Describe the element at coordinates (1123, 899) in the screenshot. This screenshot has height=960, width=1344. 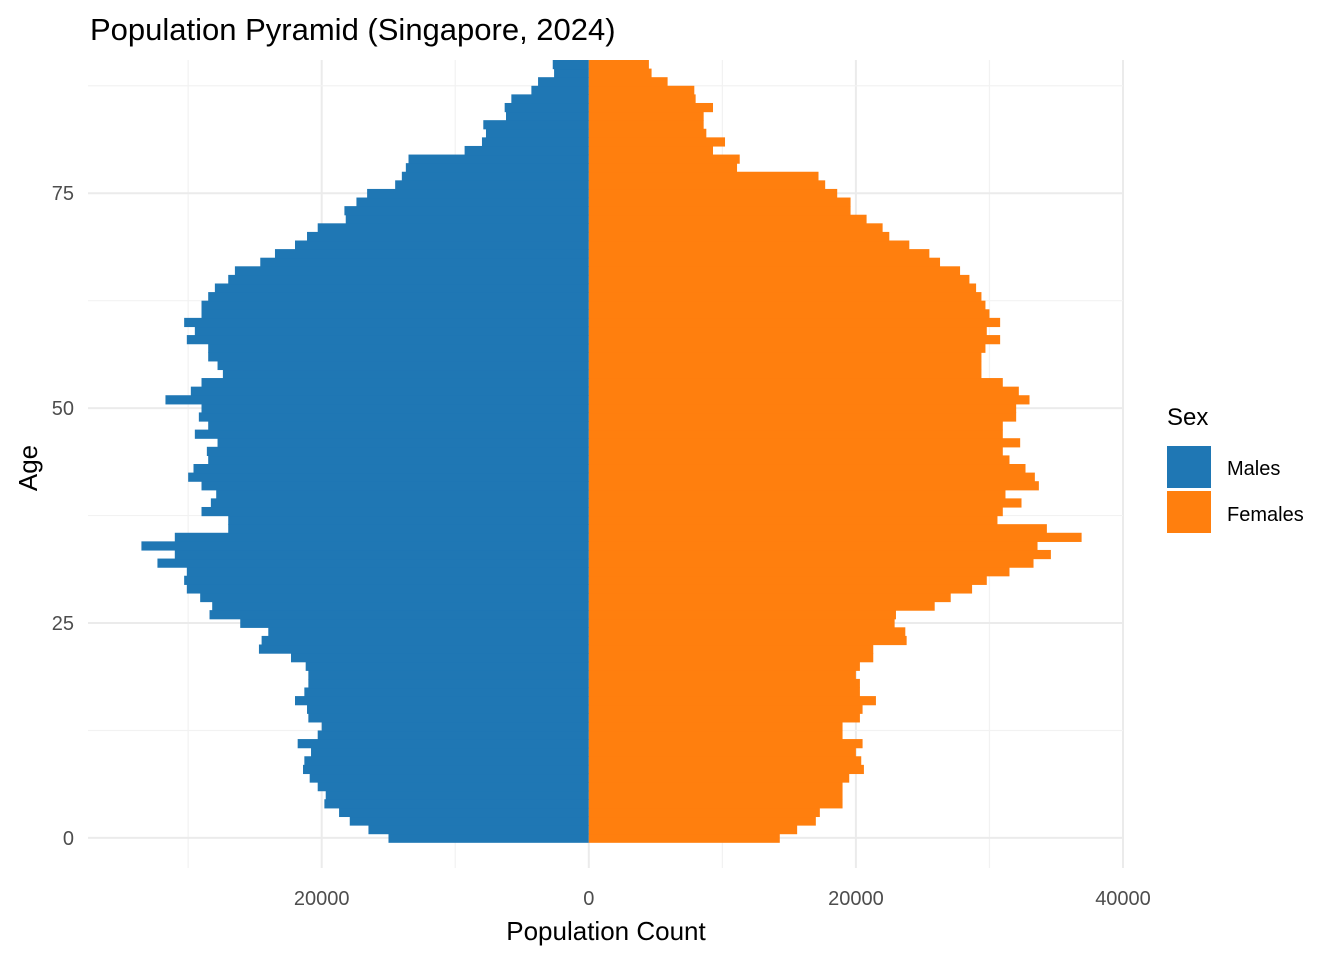
I see `x-tick-label: 40000` at that location.